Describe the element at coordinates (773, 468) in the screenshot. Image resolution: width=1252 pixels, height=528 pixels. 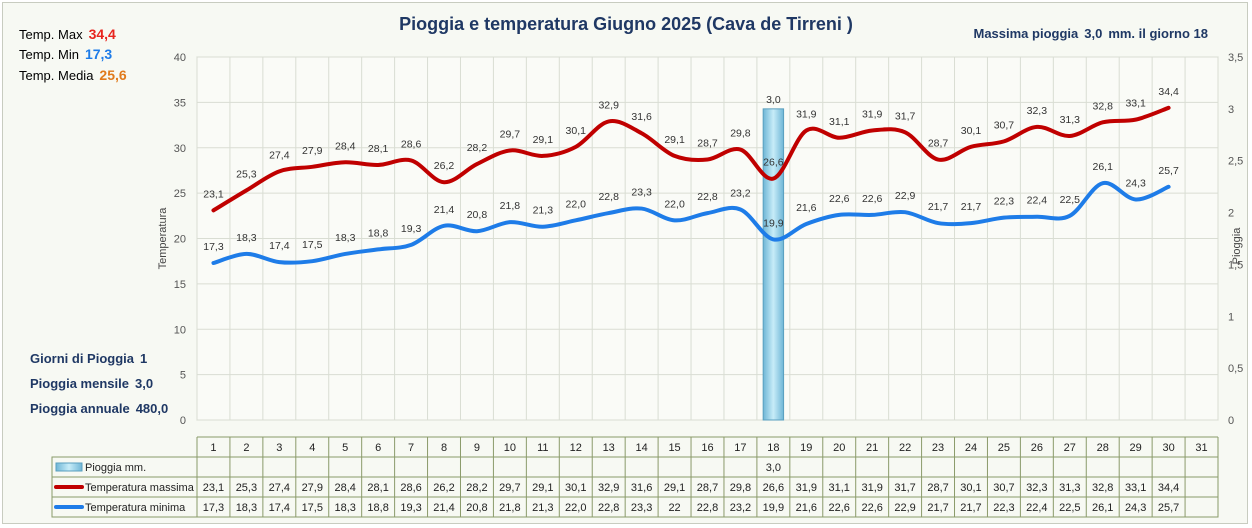
I see `table-cell: 3,0` at that location.